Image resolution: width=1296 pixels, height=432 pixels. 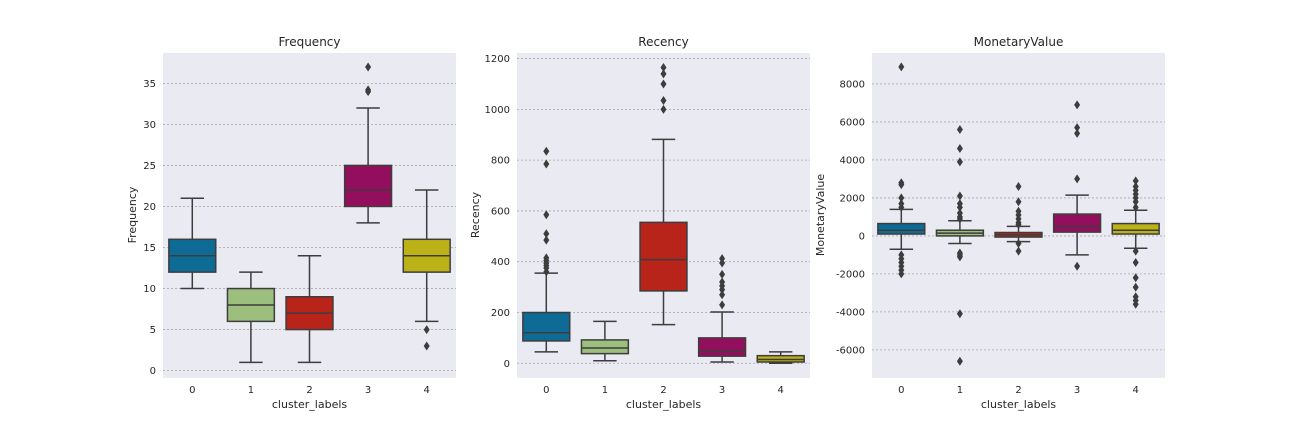 What do you see at coordinates (1136, 390) in the screenshot?
I see `monetaryvalue-xtick-label: 4` at bounding box center [1136, 390].